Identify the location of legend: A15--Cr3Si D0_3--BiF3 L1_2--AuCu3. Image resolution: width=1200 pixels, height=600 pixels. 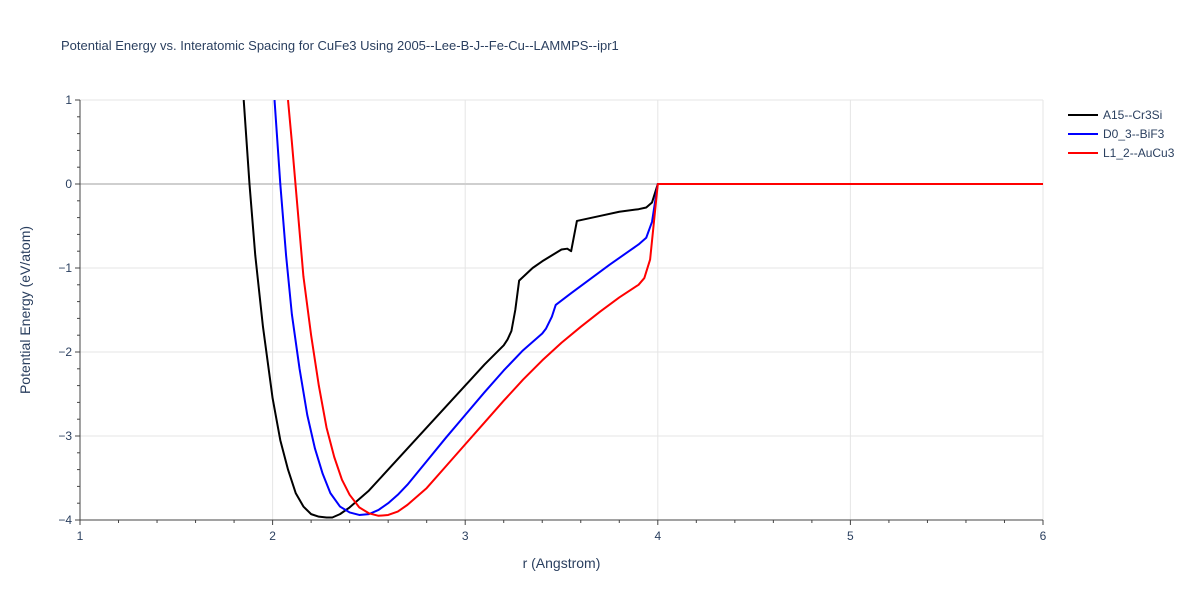
(1121, 134).